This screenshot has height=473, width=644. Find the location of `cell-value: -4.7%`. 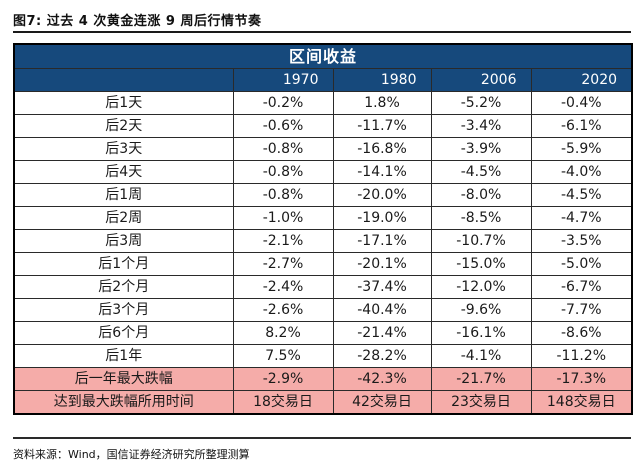

cell-value: -4.7% is located at coordinates (581, 218).